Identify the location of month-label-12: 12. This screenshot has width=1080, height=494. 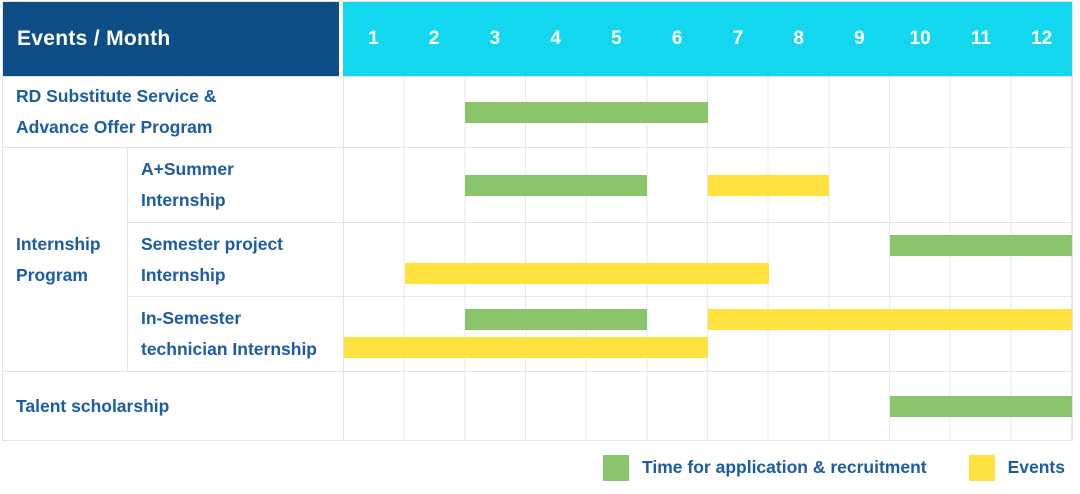
(1042, 38).